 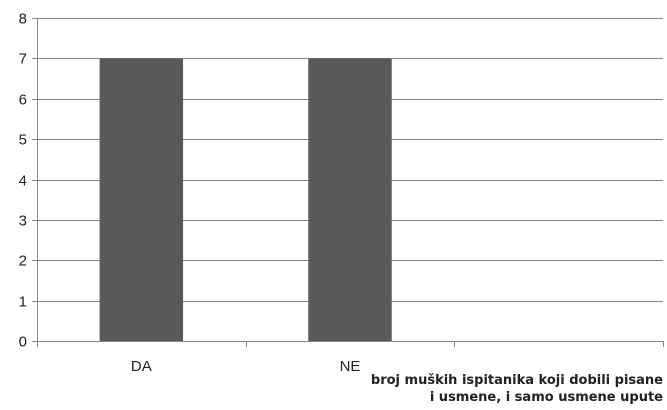 I want to click on x-axis-title-line-2: i usmene, i samo usmene upute, so click(x=546, y=397).